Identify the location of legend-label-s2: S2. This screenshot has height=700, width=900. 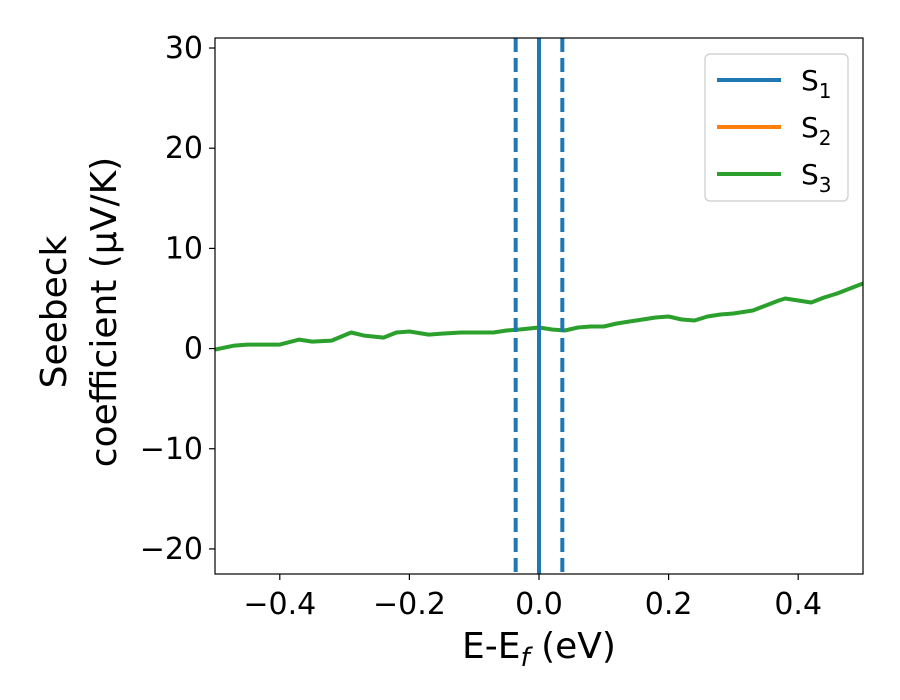
(816, 130).